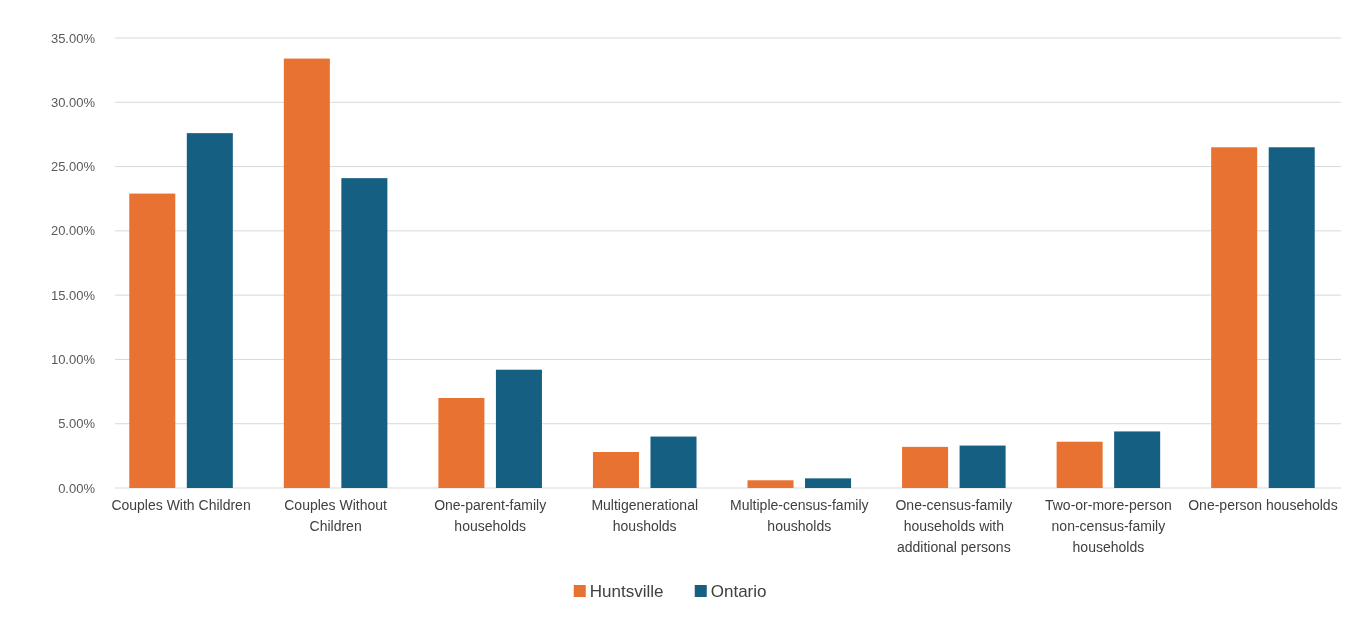 This screenshot has height=621, width=1361. Describe the element at coordinates (799, 515) in the screenshot. I see `x-tick-label: Multiple-census-family housholds` at that location.